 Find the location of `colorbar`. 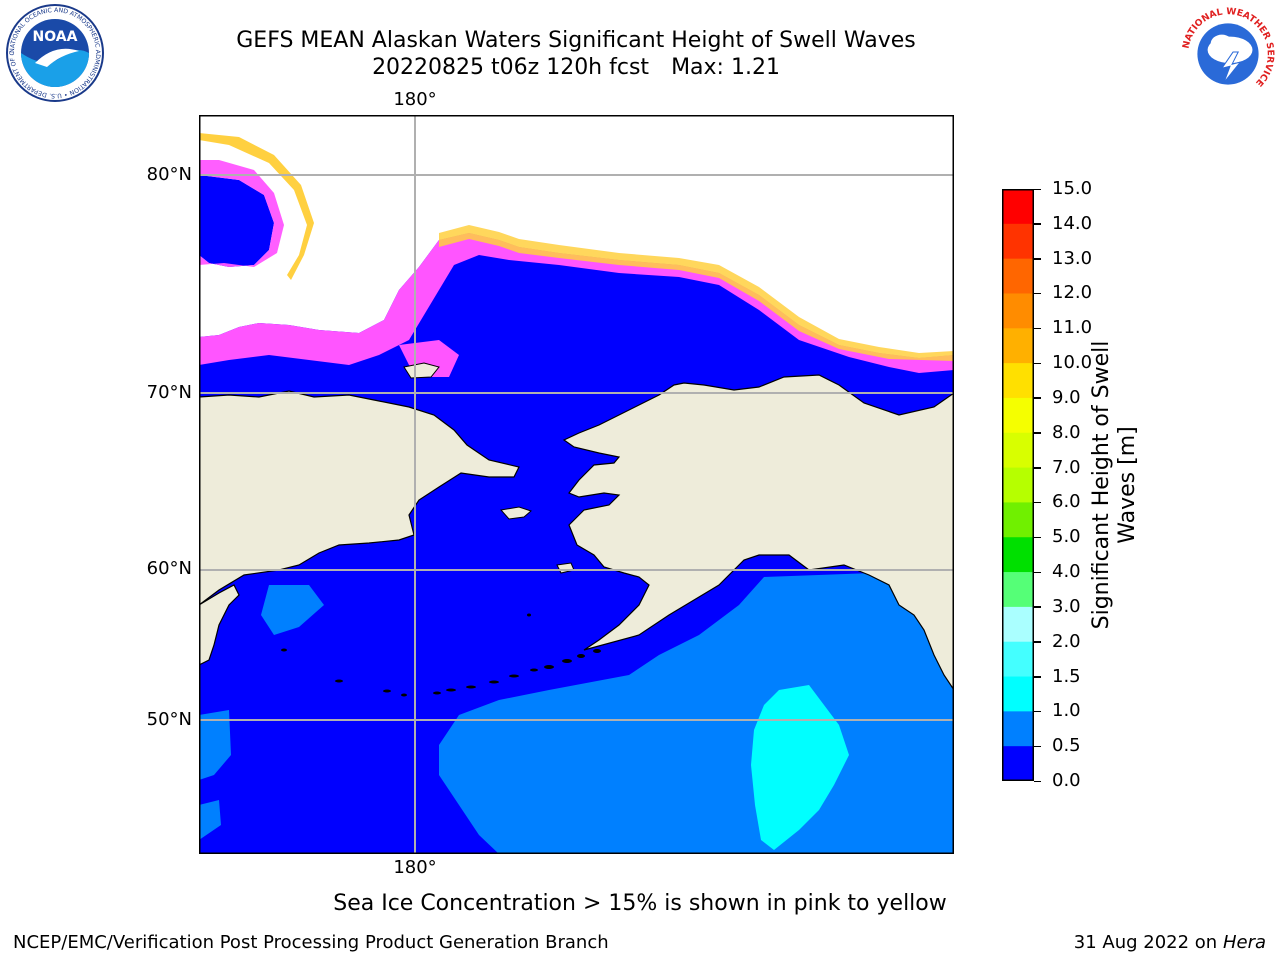

colorbar is located at coordinates (1018, 485).